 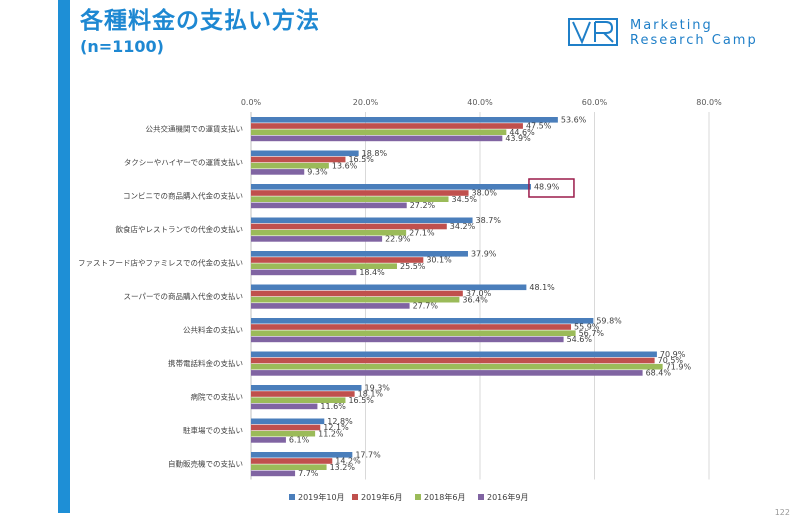 I want to click on logo-icon, so click(x=593, y=32).